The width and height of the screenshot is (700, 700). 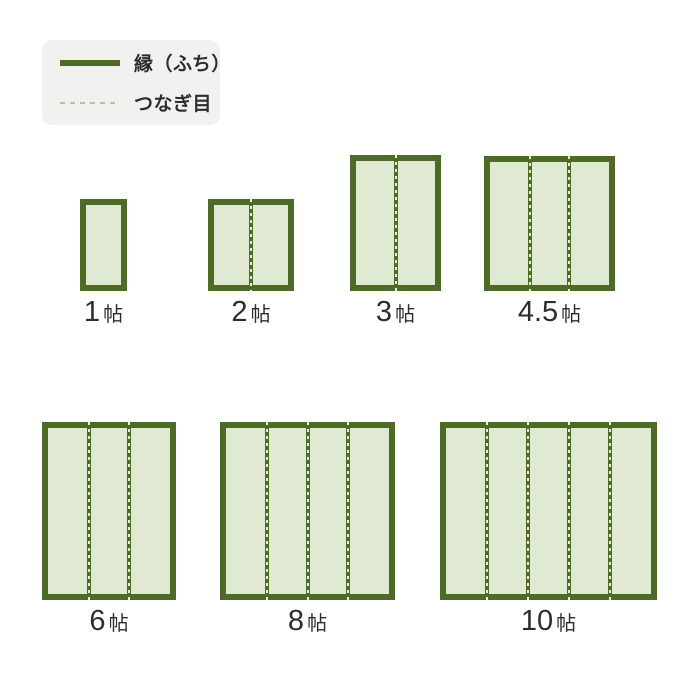 I want to click on mat-size-label: 4.5 帖, so click(x=549, y=312).